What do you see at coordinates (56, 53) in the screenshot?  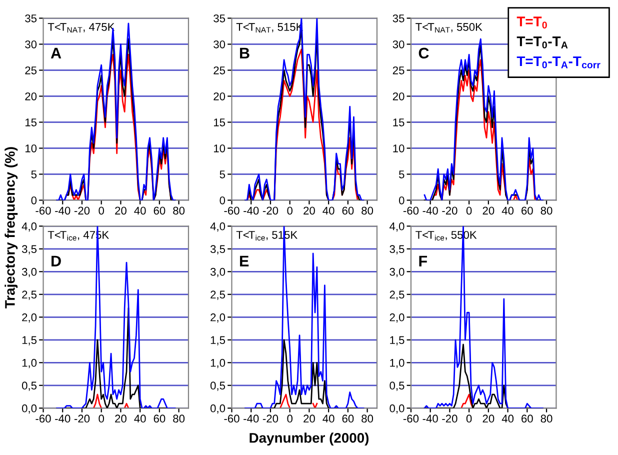 I see `annotation: A` at bounding box center [56, 53].